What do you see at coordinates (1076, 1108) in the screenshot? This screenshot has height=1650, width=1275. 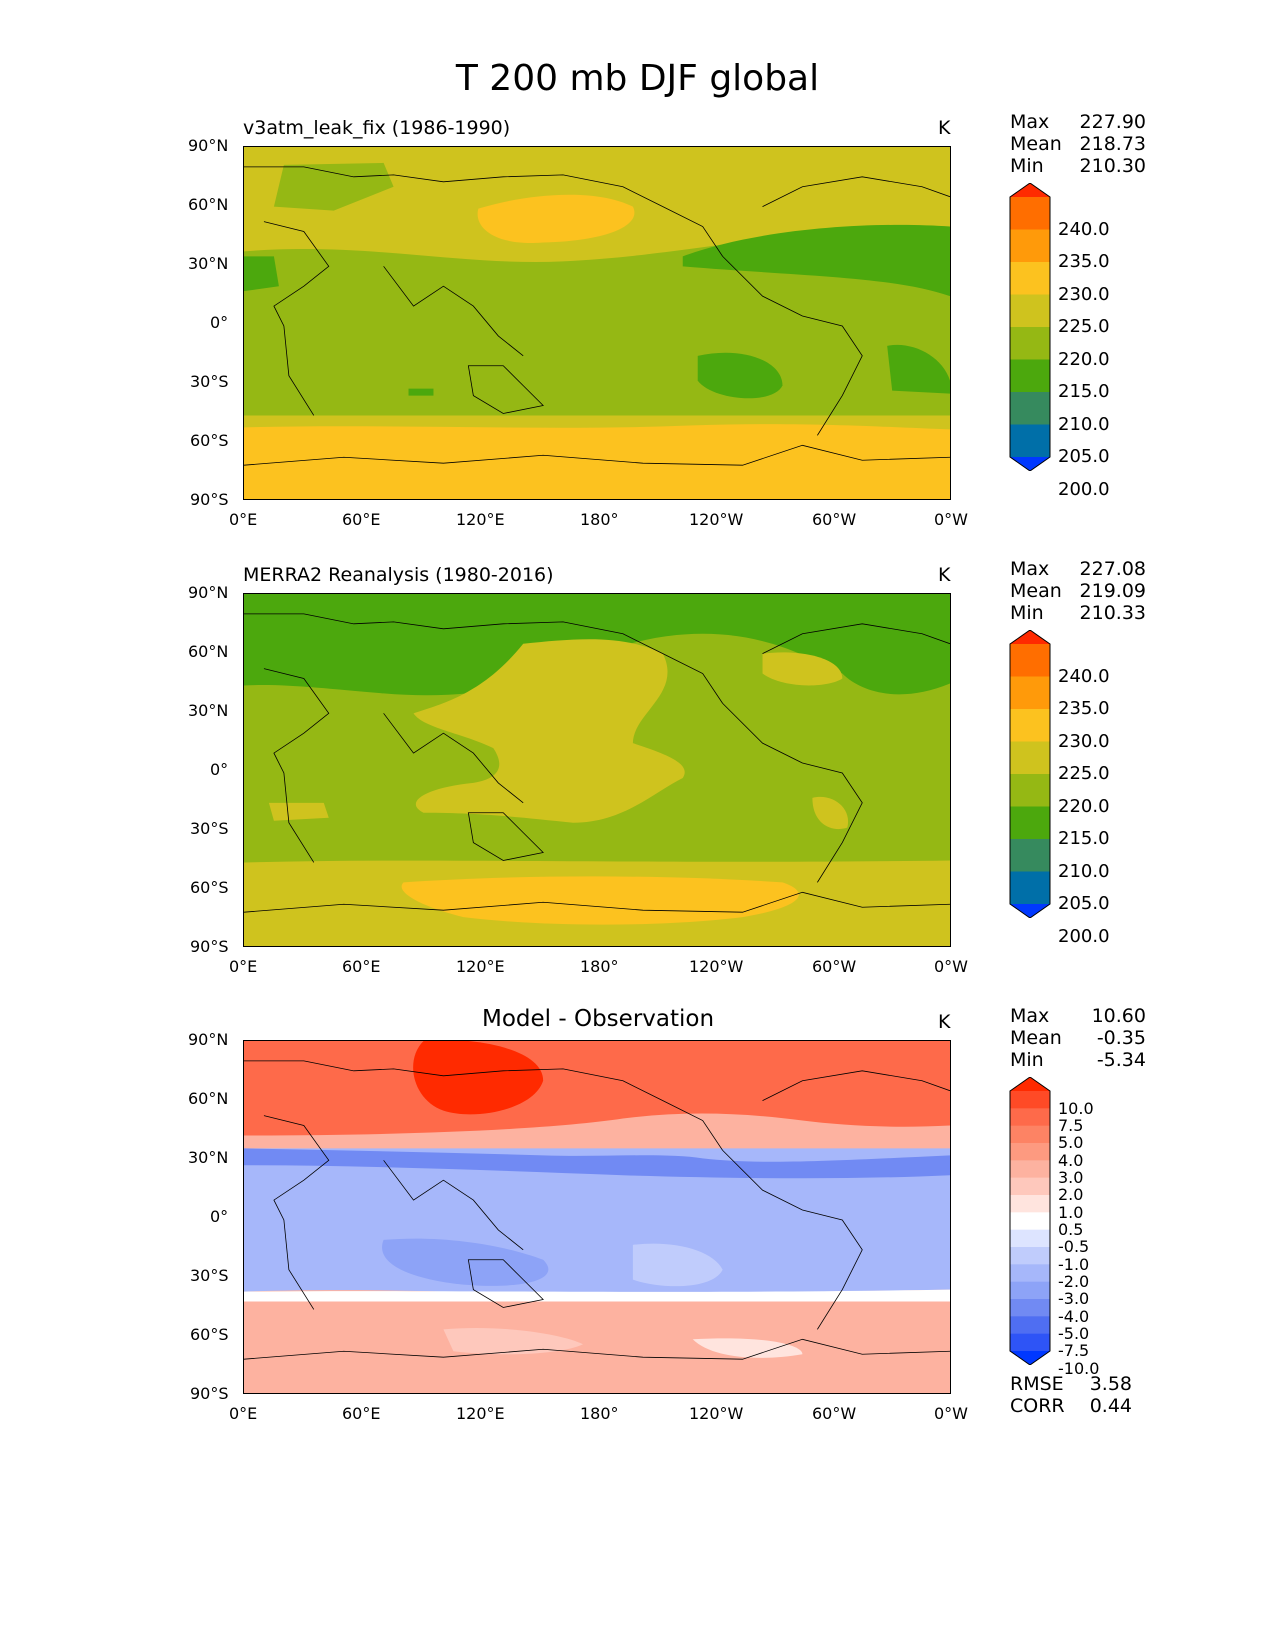 I see `colorbar-tick-label: 10.0` at bounding box center [1076, 1108].